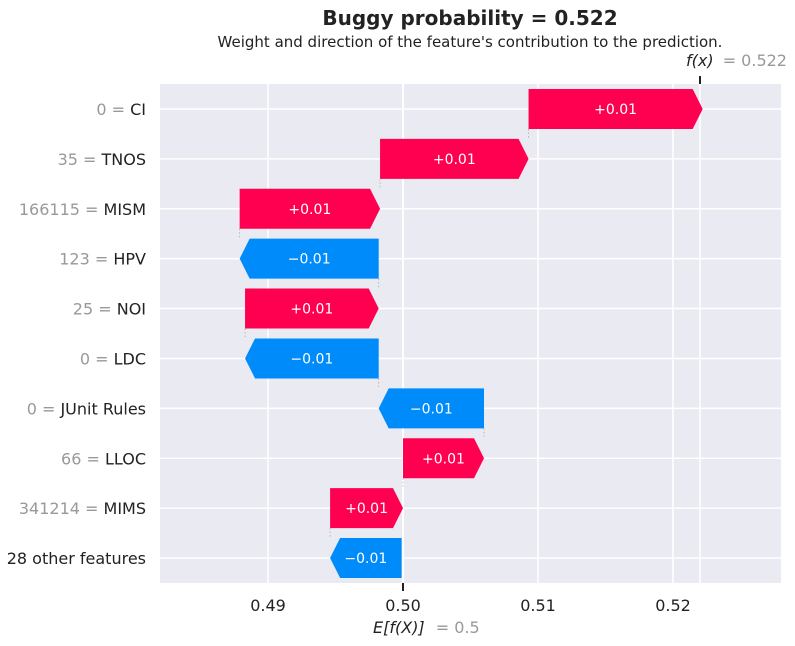  I want to click on feature-name: HPV, so click(129, 259).